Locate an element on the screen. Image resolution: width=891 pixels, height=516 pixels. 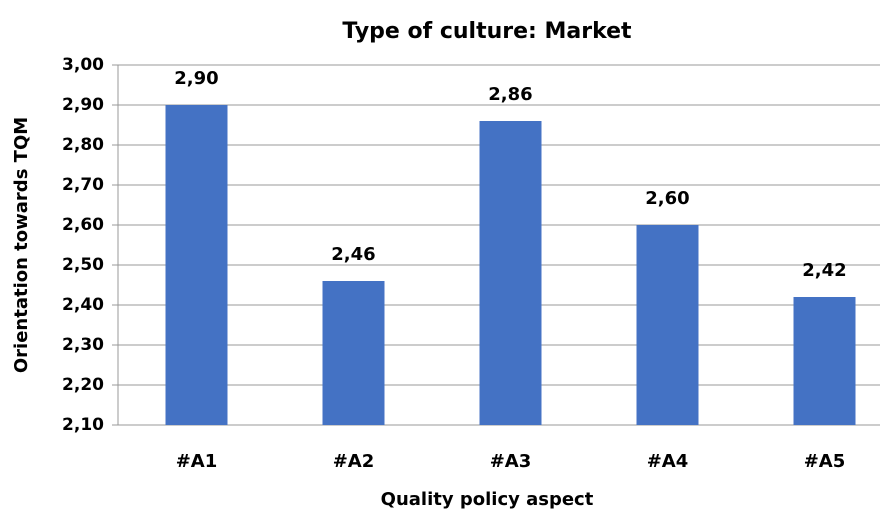
y-tick-label: 2,60 is located at coordinates (83, 225).